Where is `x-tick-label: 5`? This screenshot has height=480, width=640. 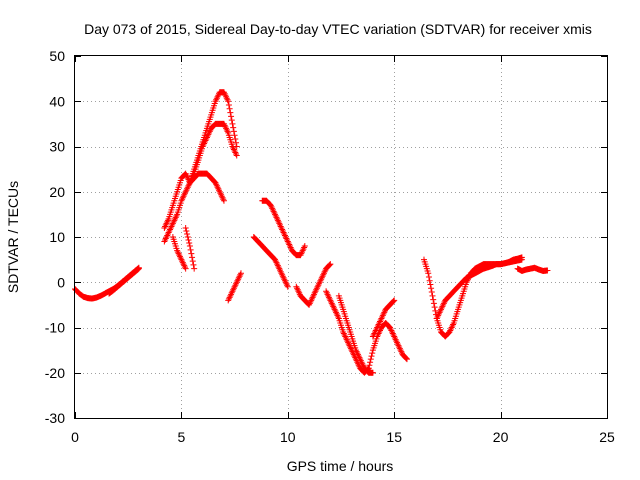 x-tick-label: 5 is located at coordinates (182, 437).